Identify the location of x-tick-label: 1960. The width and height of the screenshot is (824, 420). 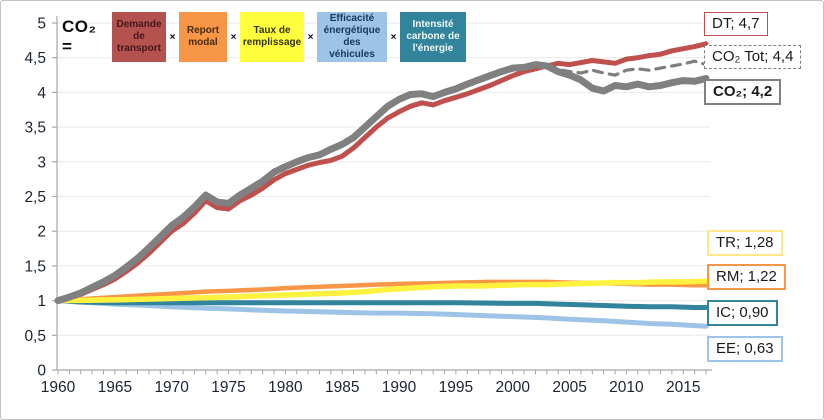
(58, 387).